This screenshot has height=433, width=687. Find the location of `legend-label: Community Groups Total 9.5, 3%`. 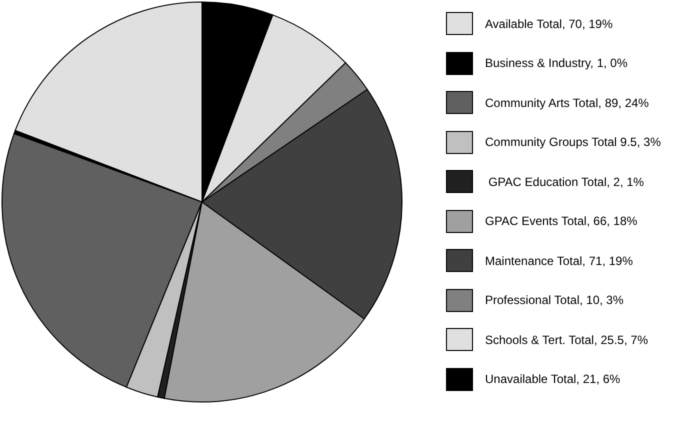

legend-label: Community Groups Total 9.5, 3% is located at coordinates (573, 142).